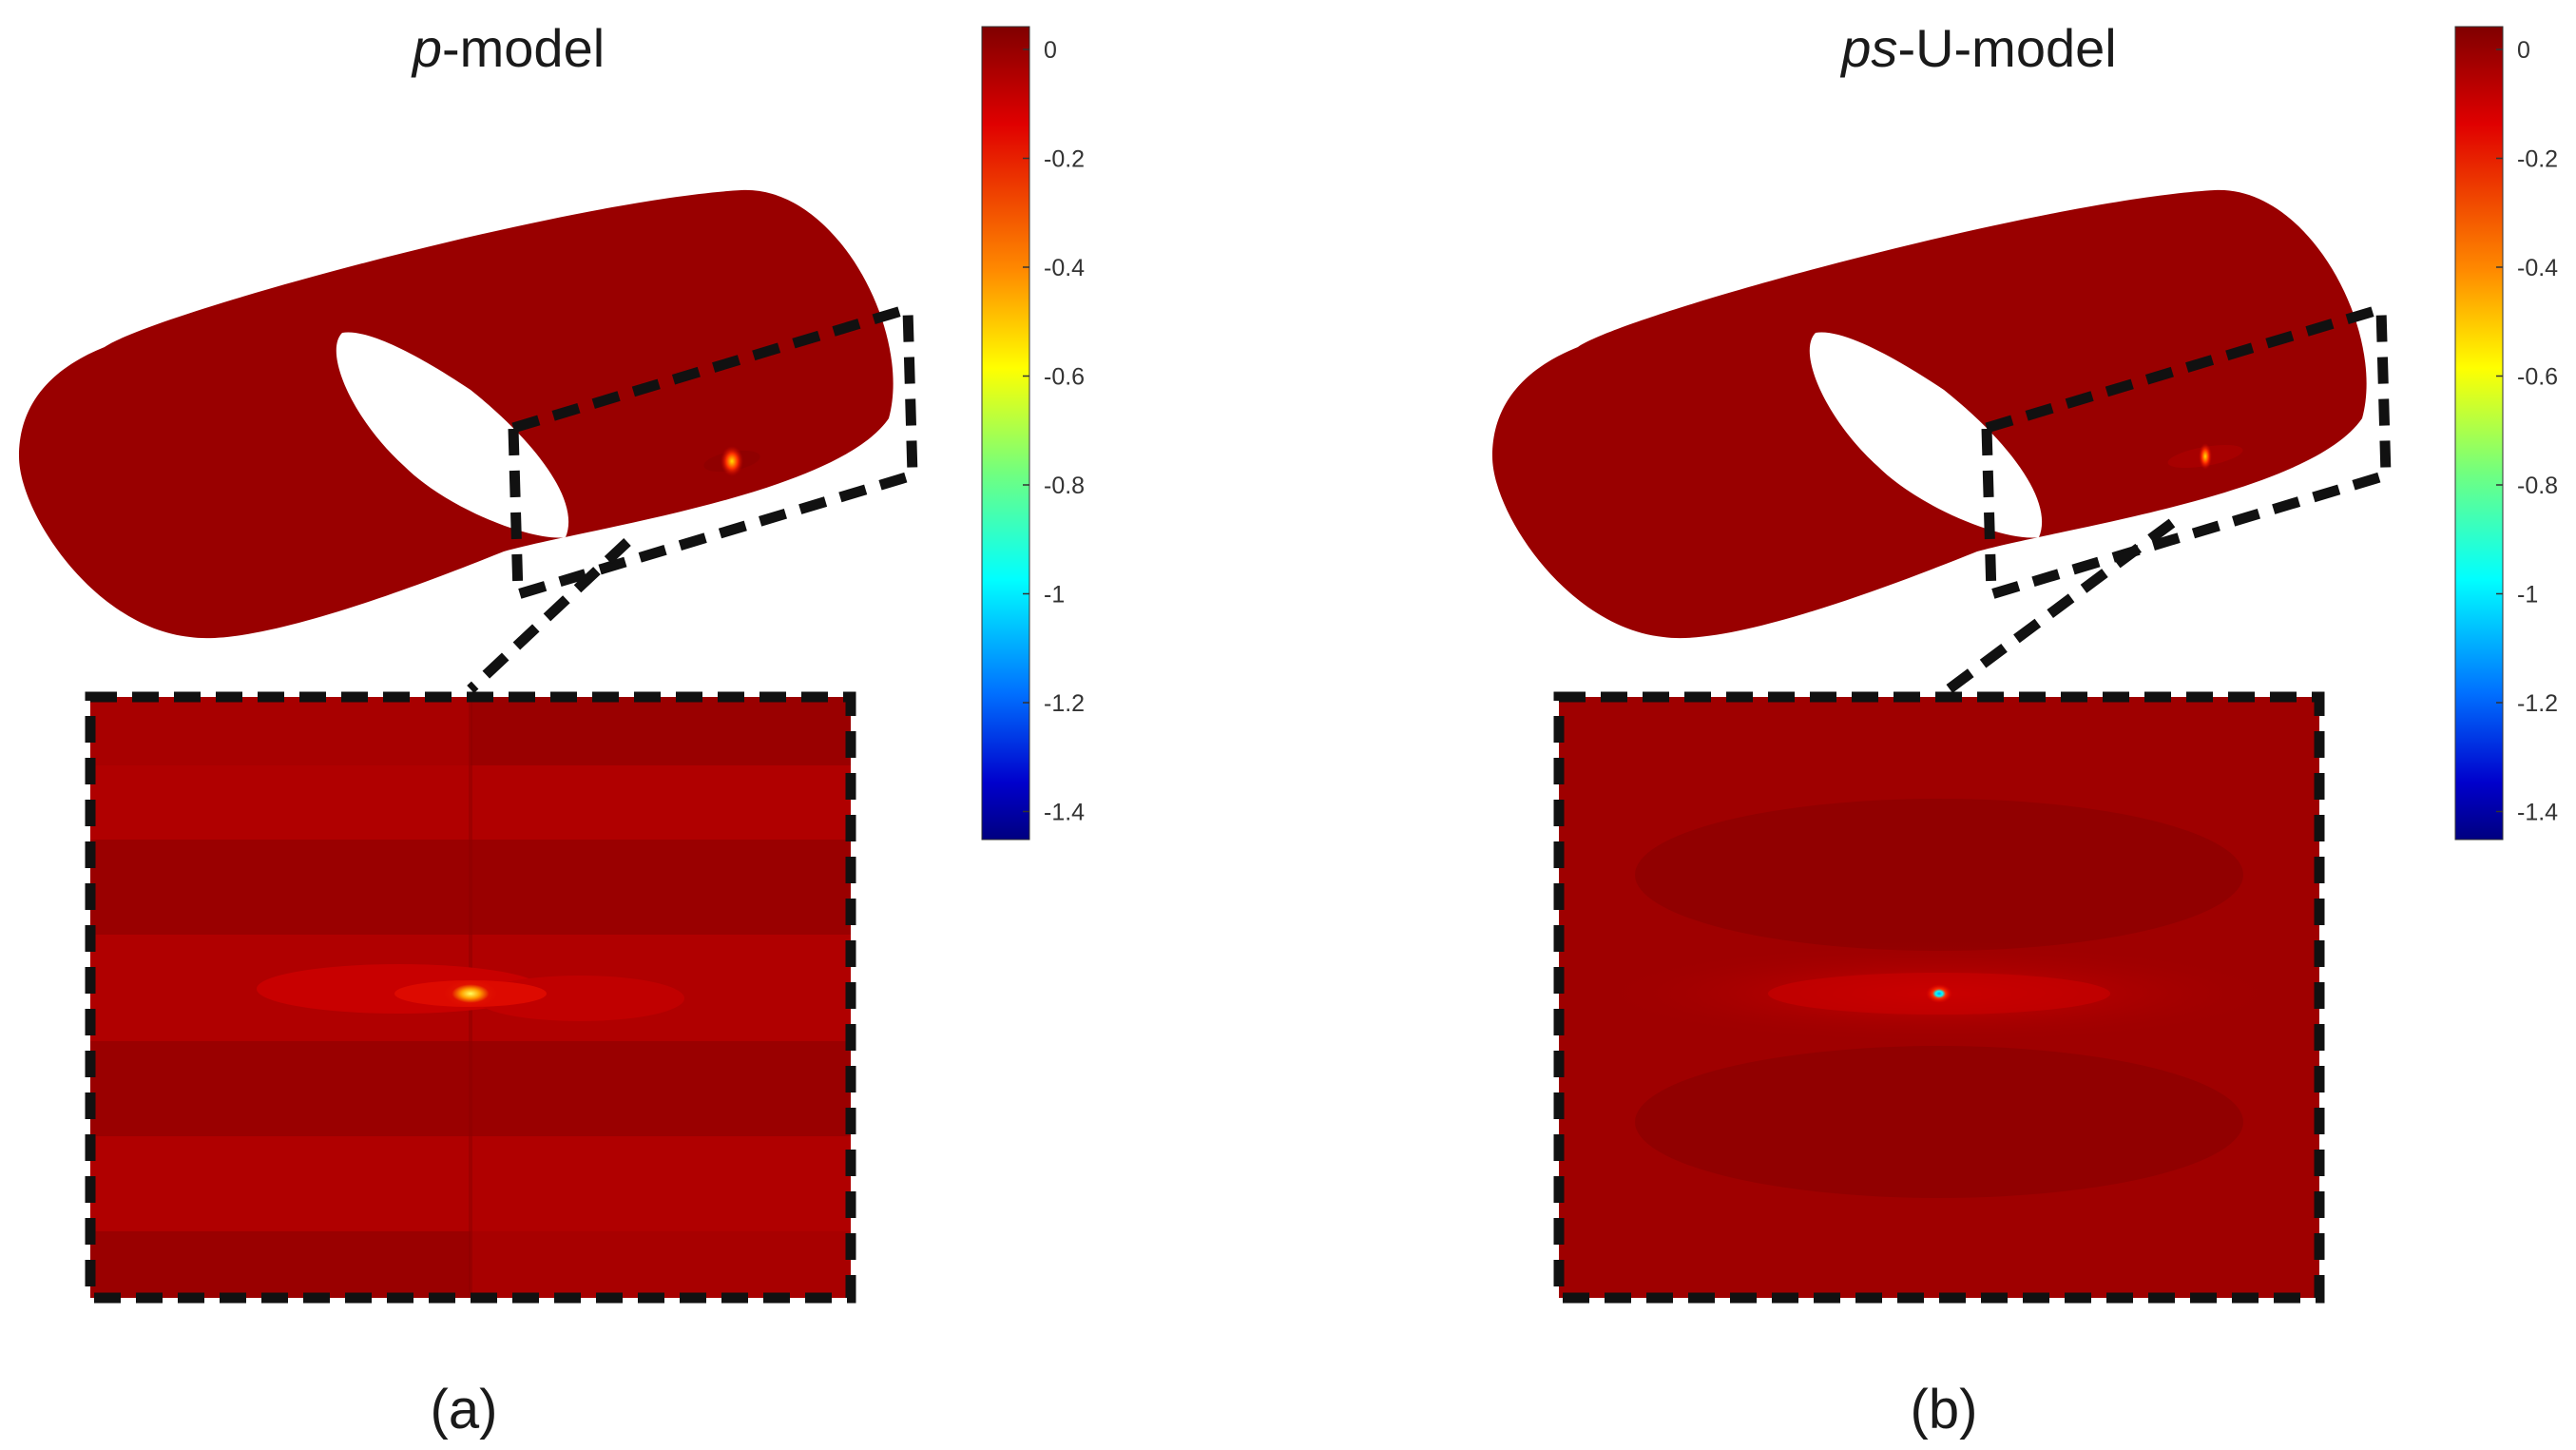 This screenshot has height=1450, width=2576. I want to click on panel-a-inset-hotspot, so click(471, 993).